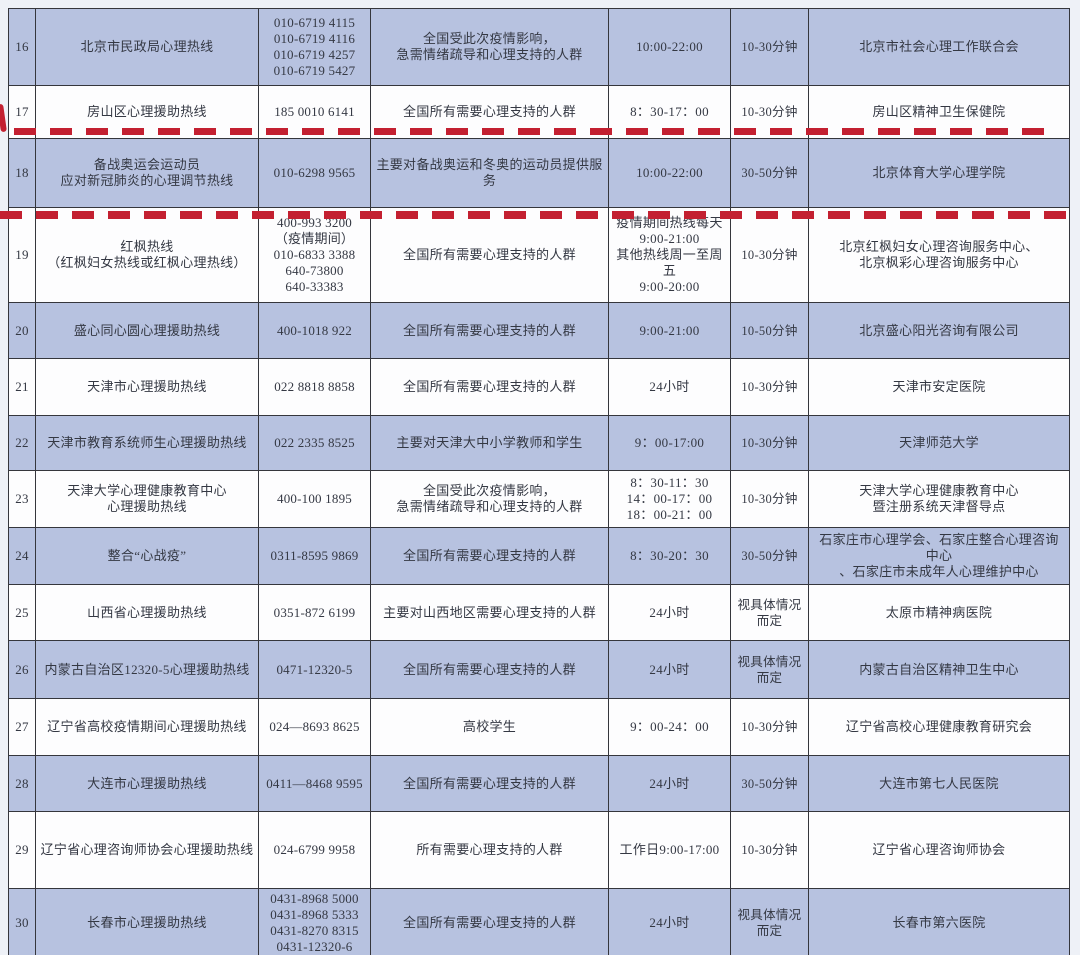 The width and height of the screenshot is (1080, 955). I want to click on cell-num: 22, so click(22, 443).